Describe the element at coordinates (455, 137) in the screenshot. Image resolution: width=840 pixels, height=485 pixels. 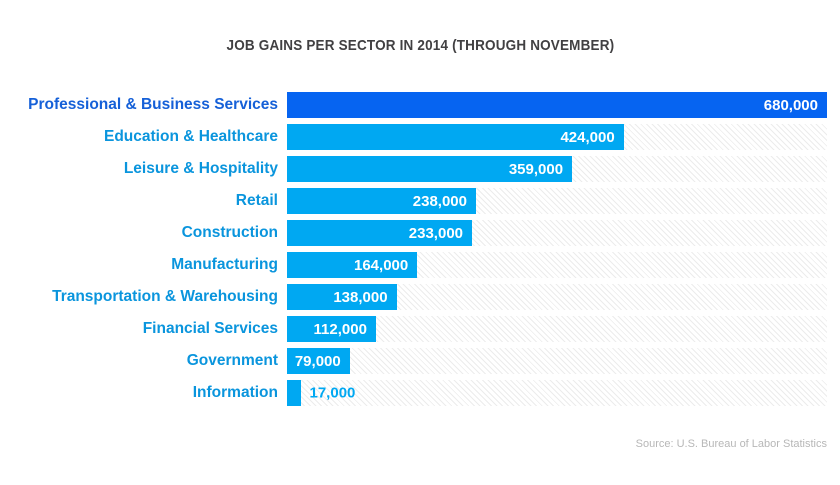
I see `bar: 424,000` at that location.